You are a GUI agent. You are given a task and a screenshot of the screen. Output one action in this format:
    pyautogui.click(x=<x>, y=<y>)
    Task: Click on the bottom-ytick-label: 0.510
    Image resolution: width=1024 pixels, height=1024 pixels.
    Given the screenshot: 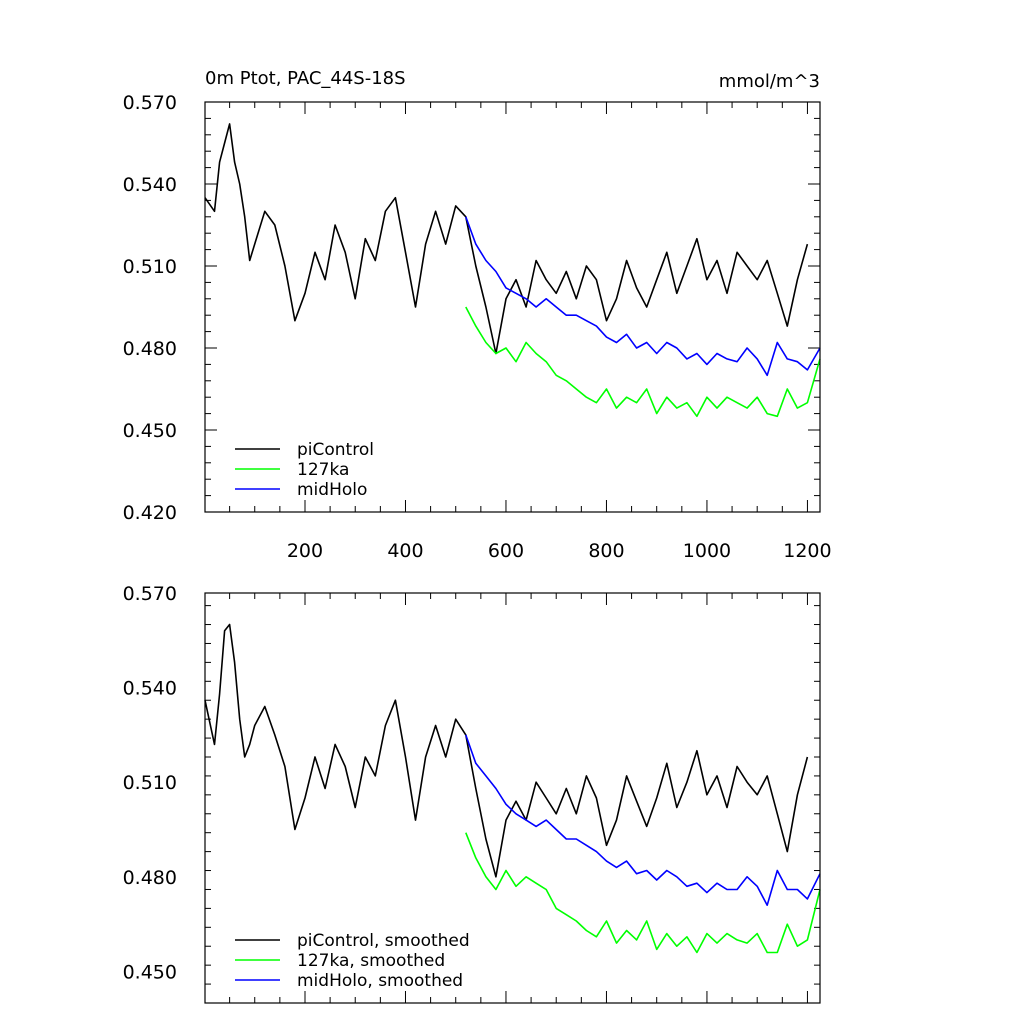 What is the action you would take?
    pyautogui.click(x=150, y=783)
    